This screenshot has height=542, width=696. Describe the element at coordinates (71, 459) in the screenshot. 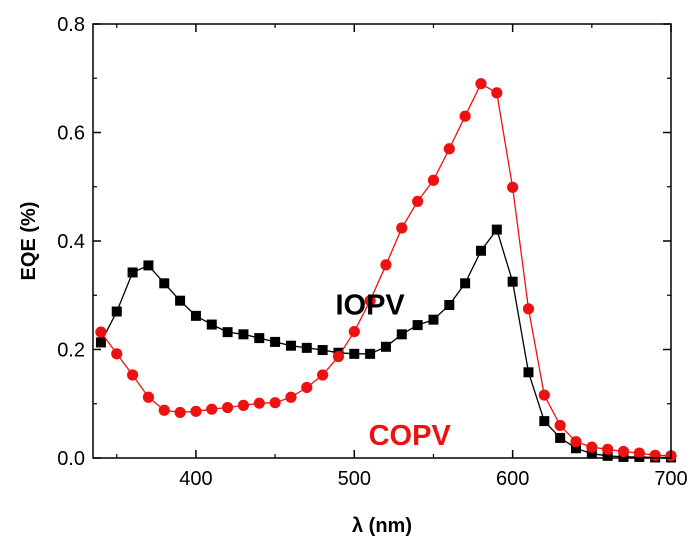

I see `y-tick-label: 0.0` at that location.